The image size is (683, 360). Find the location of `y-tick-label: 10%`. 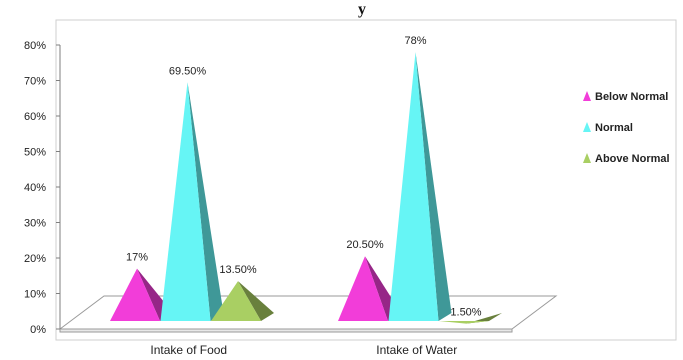

y-tick-label: 10% is located at coordinates (35, 295).